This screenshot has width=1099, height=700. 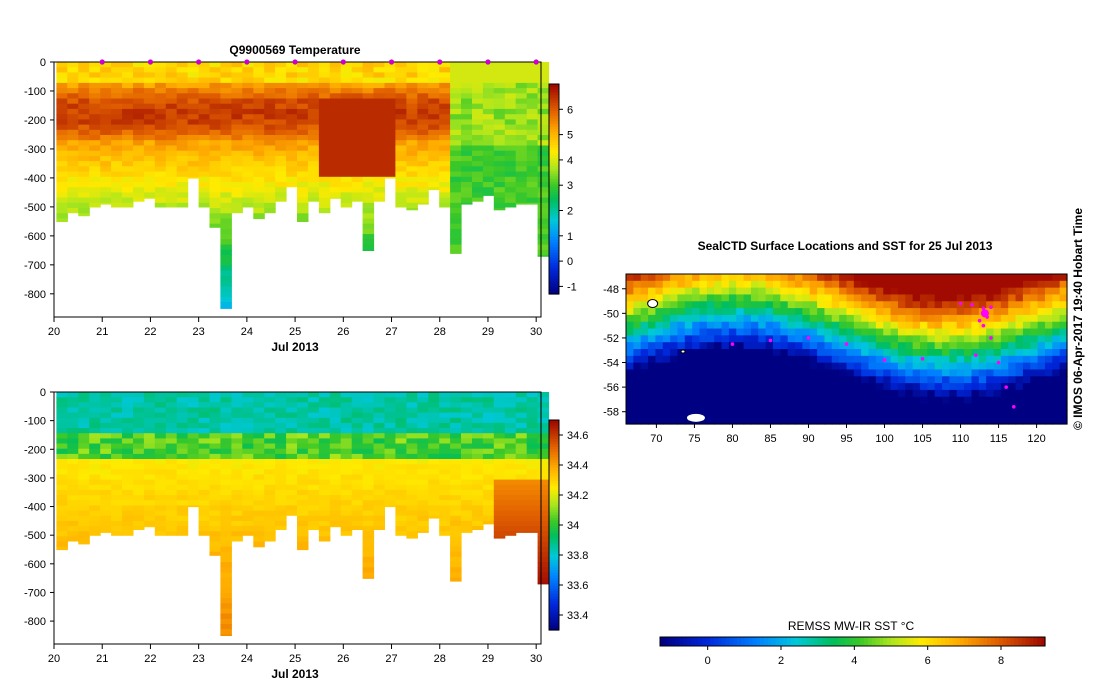 What do you see at coordinates (247, 332) in the screenshot?
I see `x-tick-label: 24` at bounding box center [247, 332].